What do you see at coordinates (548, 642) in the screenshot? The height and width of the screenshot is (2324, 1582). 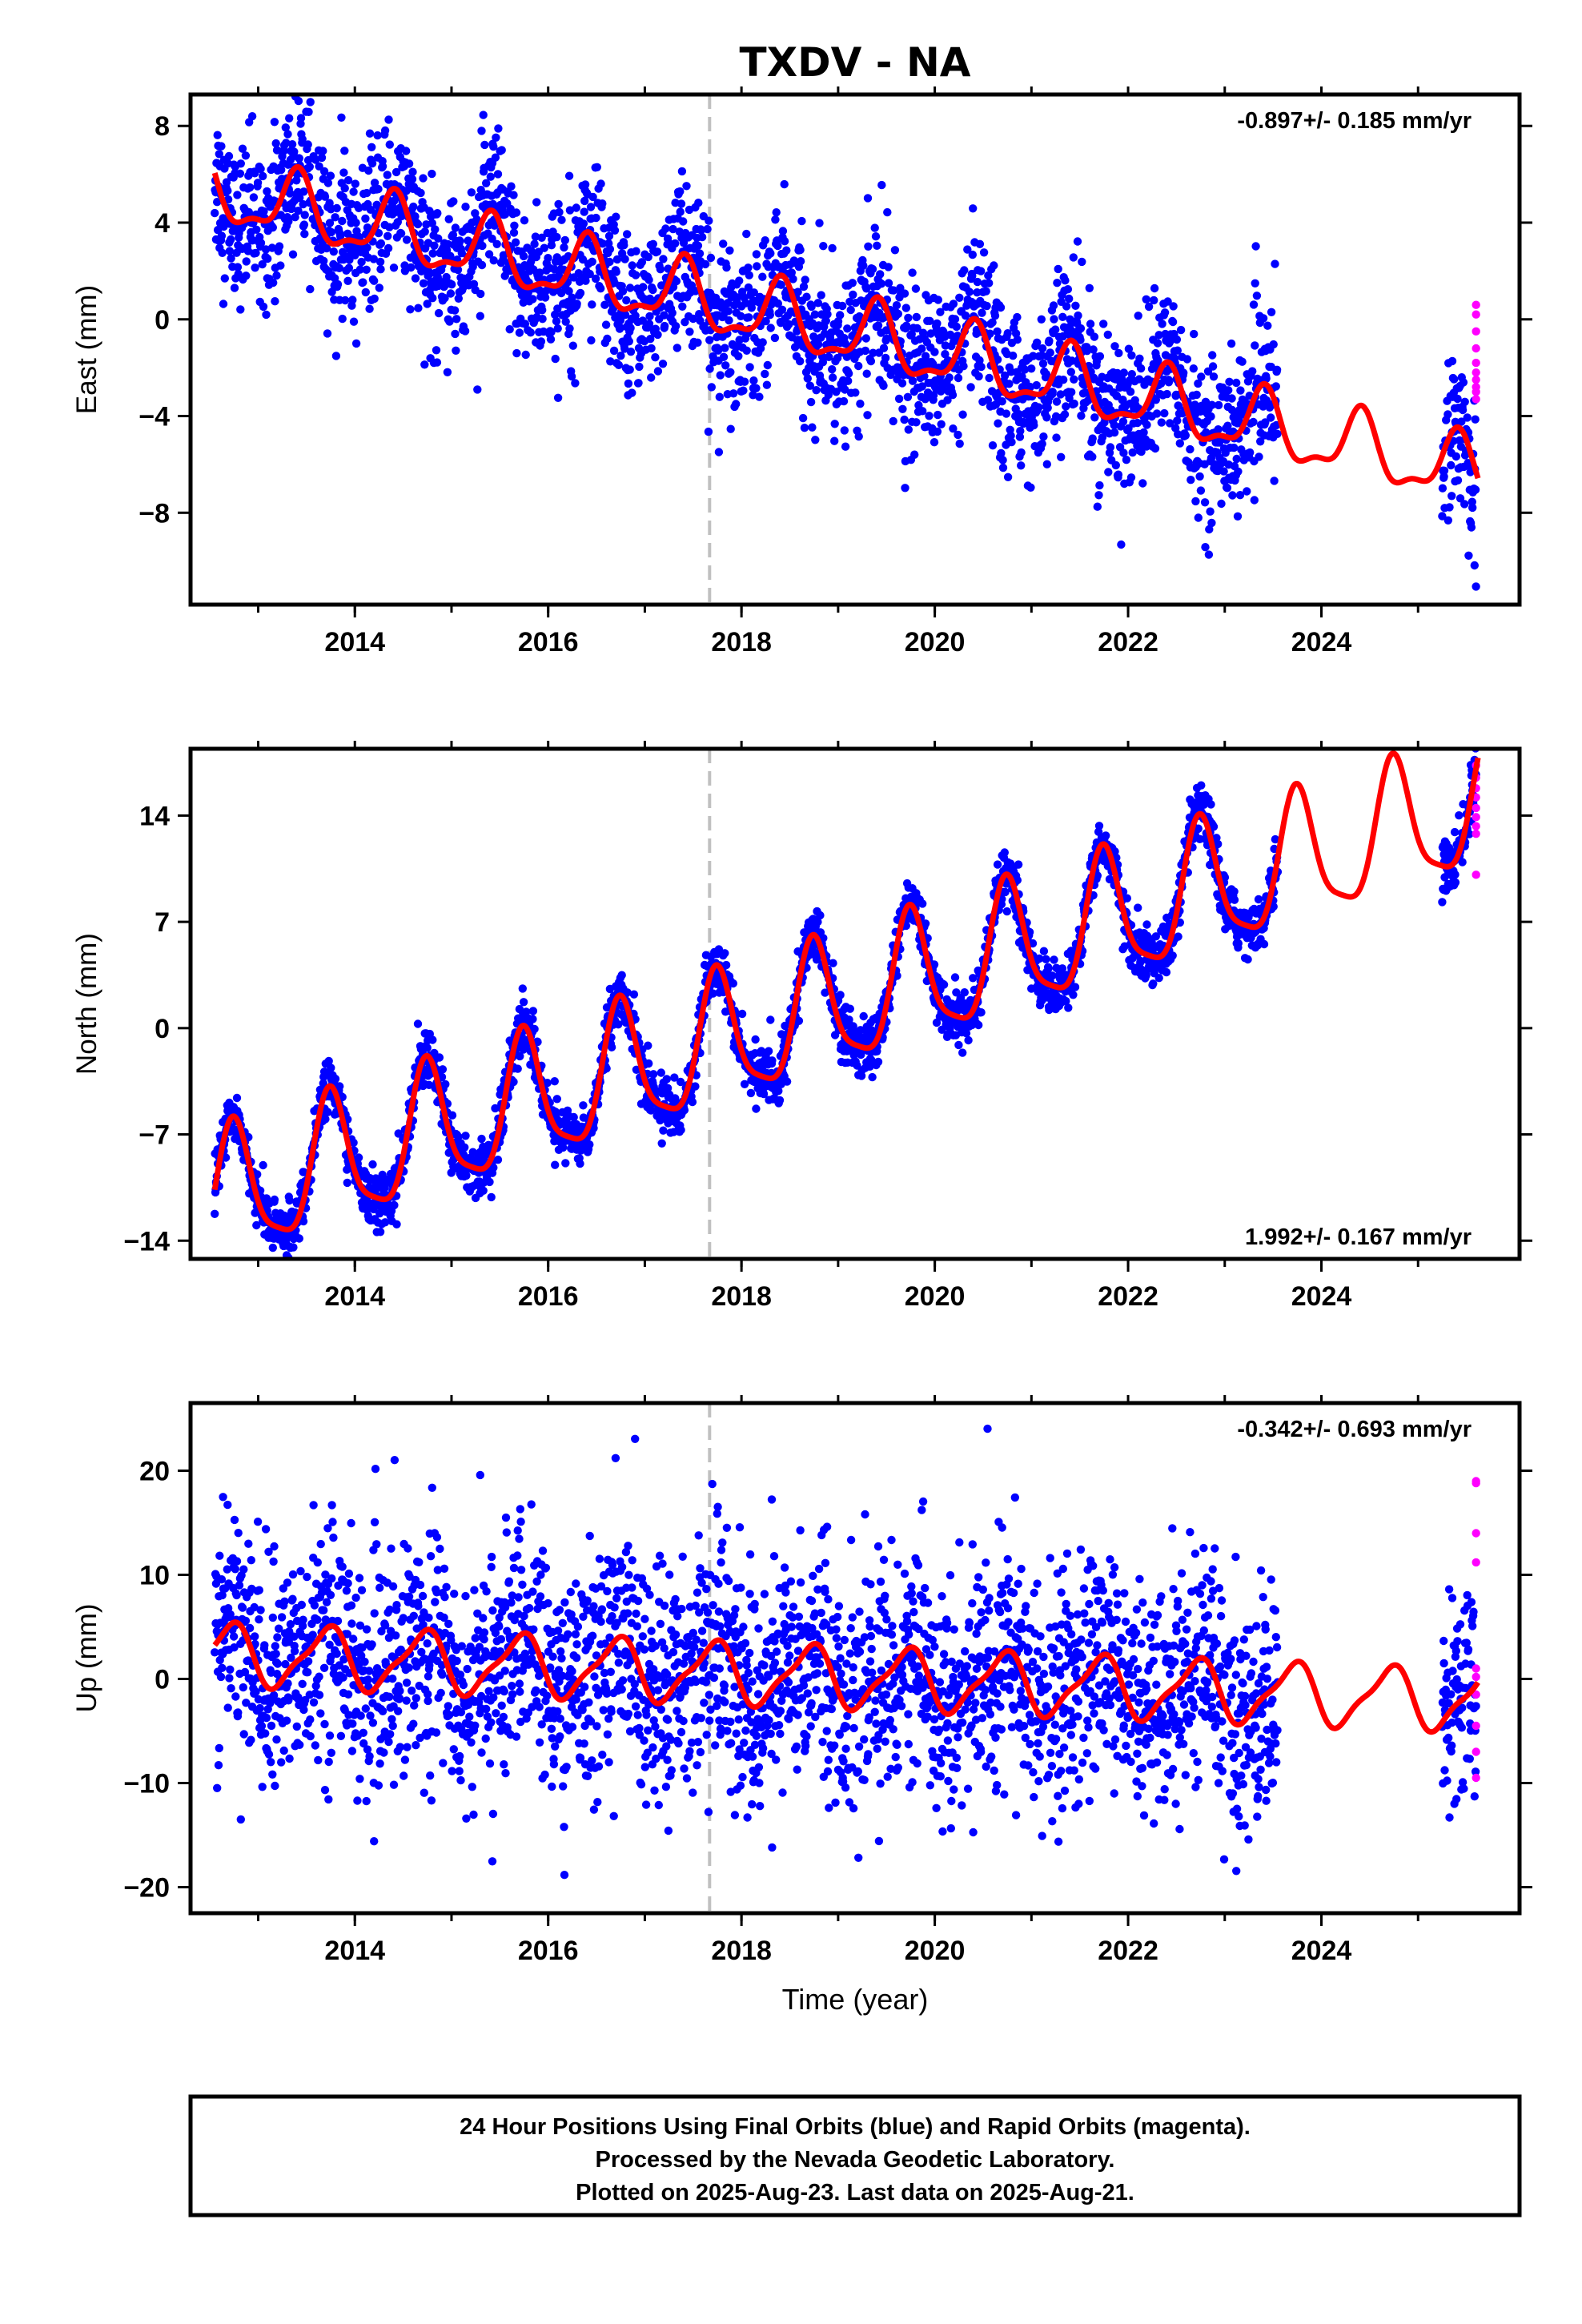 I see `east-xtick-label: 2016` at bounding box center [548, 642].